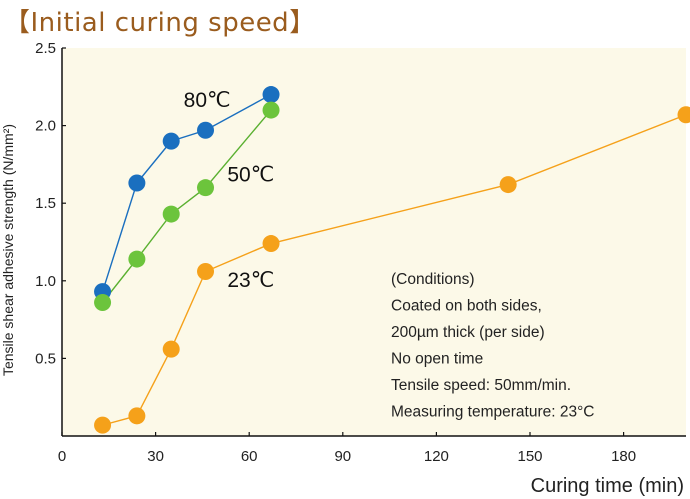  I want to click on condition-line: Measuring temperature: 23°C, so click(493, 412).